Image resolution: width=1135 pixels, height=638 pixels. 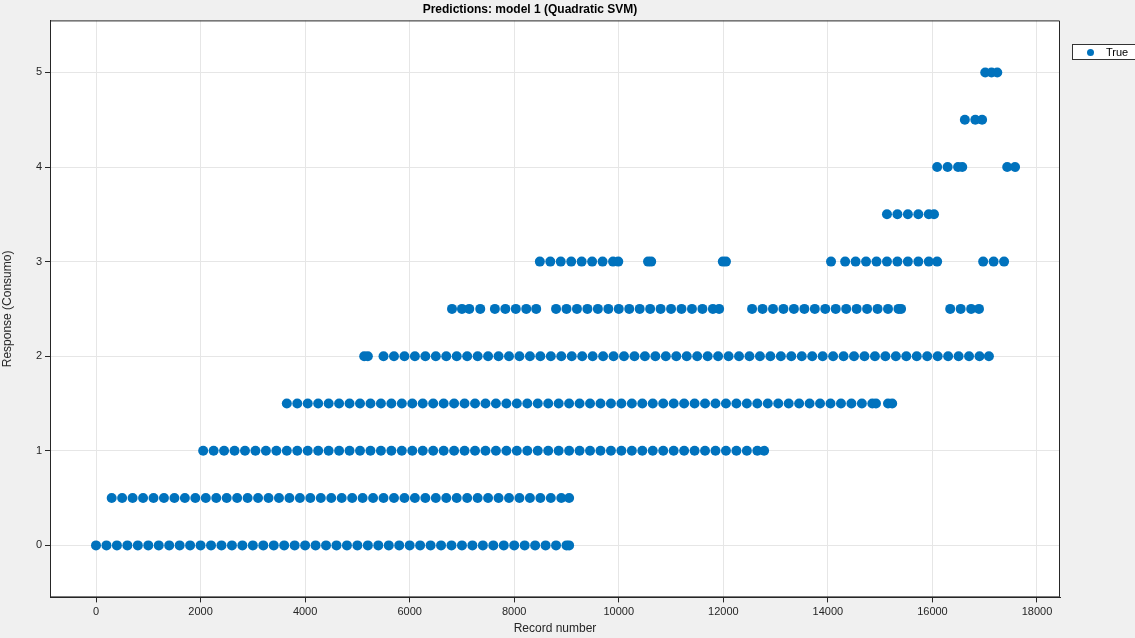 What do you see at coordinates (200, 611) in the screenshot?
I see `x-tick-label: 2000` at bounding box center [200, 611].